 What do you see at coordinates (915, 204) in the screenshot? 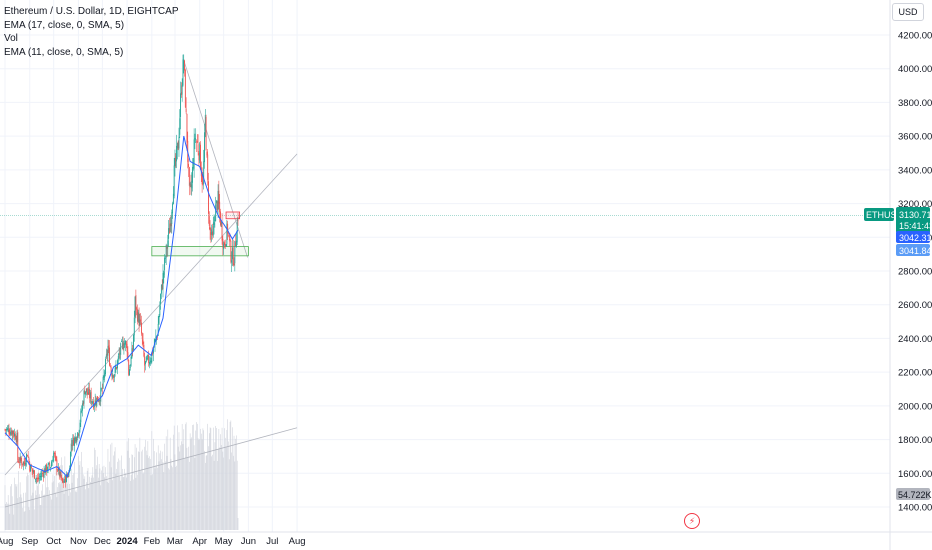
I see `y-tick-label: 3200.00` at bounding box center [915, 204].